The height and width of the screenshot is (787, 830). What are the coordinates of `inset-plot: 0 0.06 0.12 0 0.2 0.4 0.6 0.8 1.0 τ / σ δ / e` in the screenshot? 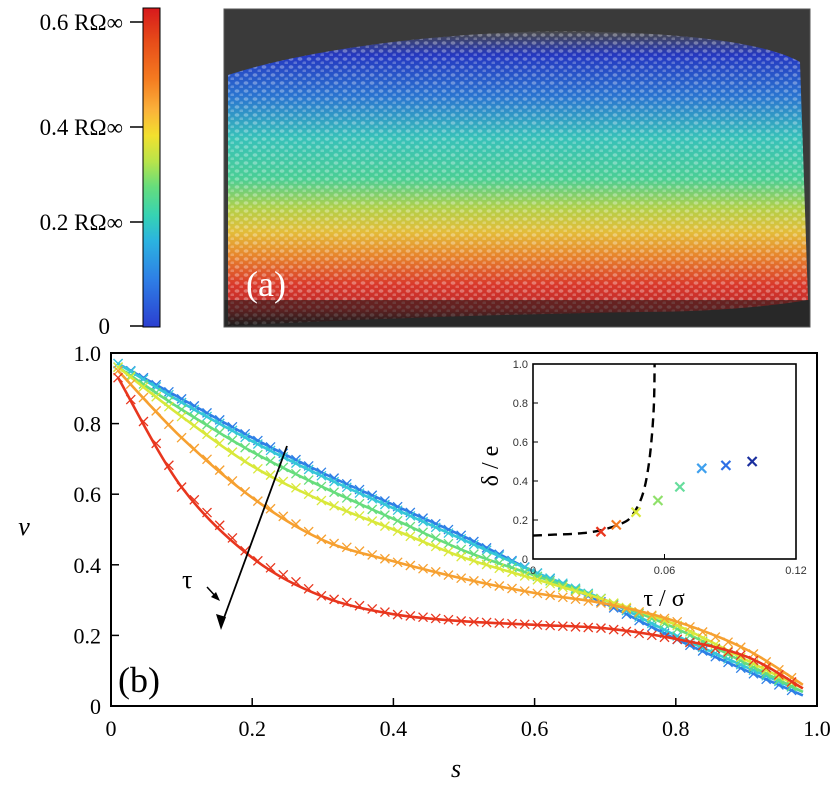 It's located at (642, 485).